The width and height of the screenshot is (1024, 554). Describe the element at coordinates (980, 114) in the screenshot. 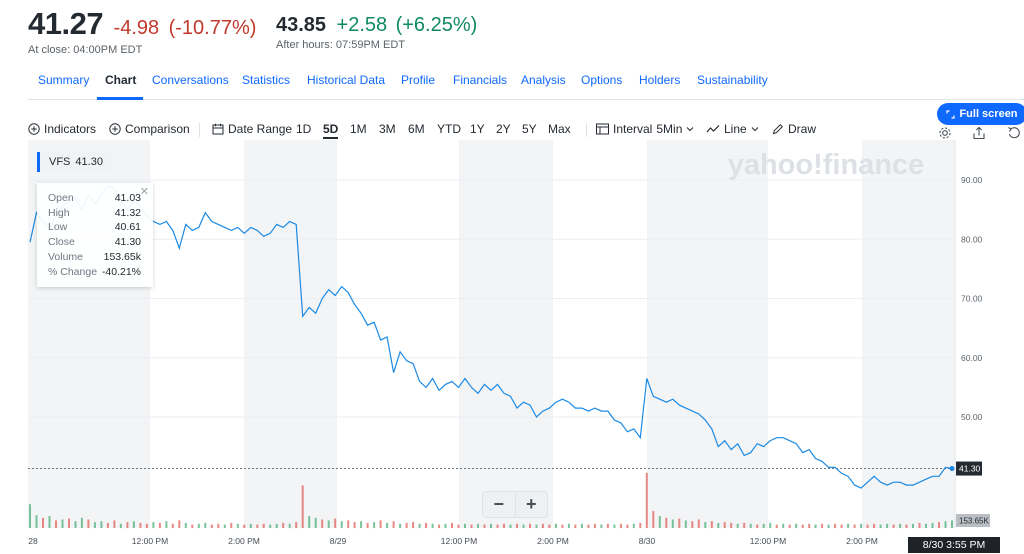

I see `full-screen-button: Full screen` at that location.